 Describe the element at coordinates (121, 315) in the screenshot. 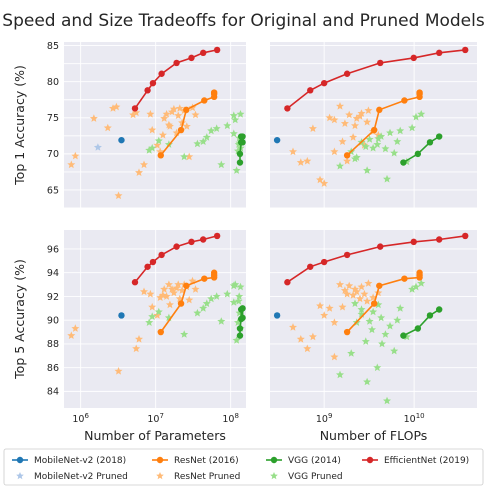

I see `series-mobilenet-v2` at that location.